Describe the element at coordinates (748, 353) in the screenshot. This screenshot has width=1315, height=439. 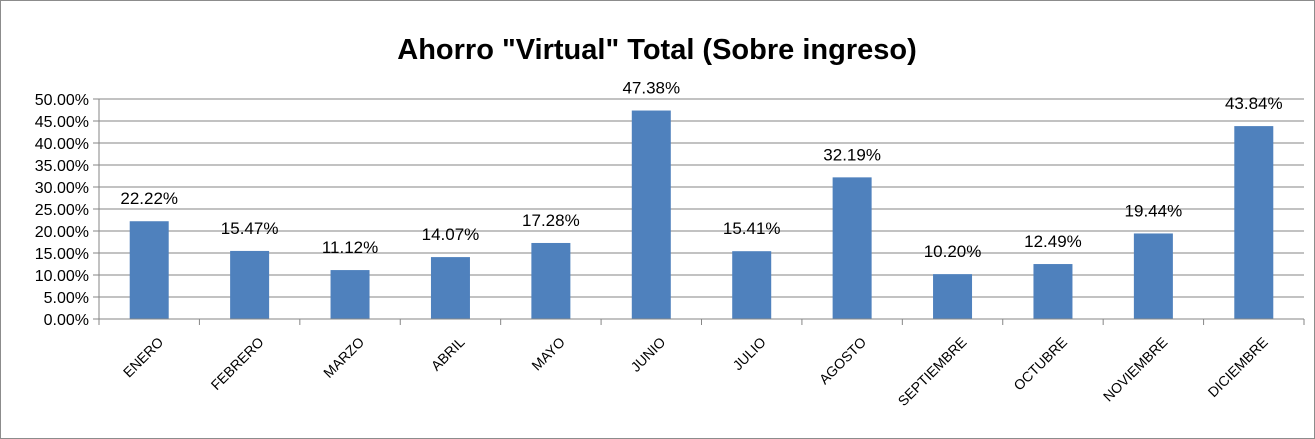
I see `x-tick-label: JULIO` at that location.